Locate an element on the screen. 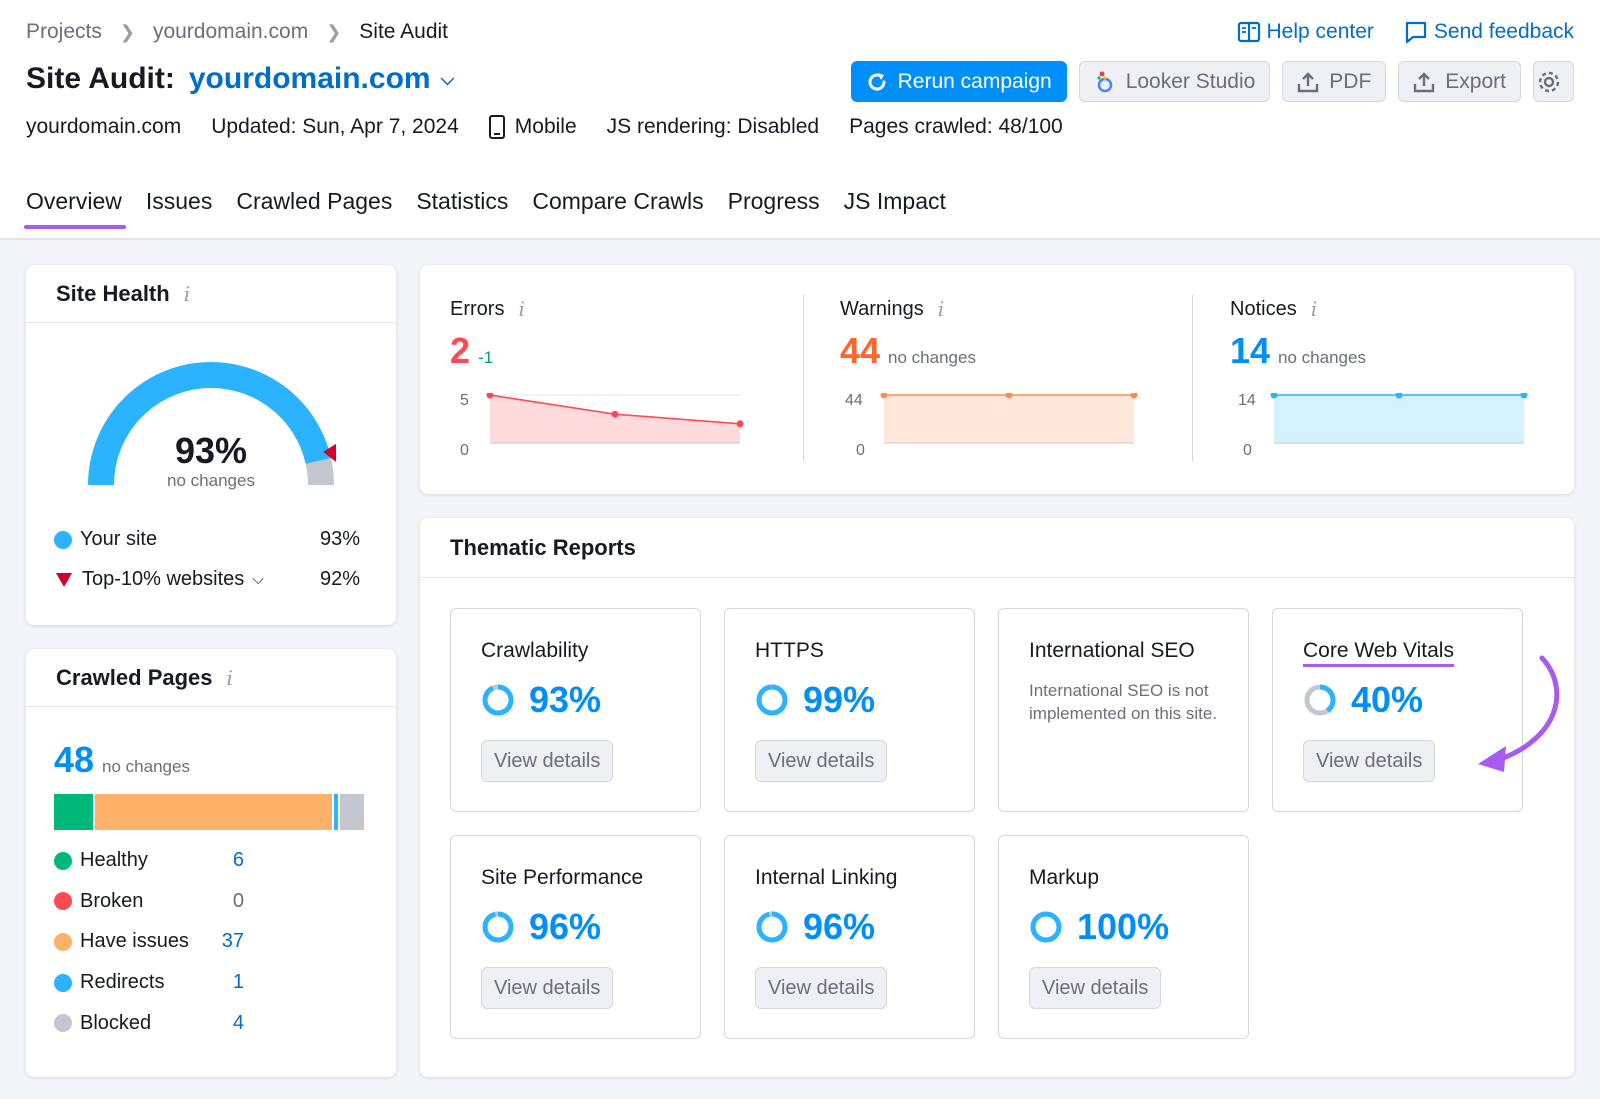  notices-value: 14 is located at coordinates (1250, 350).